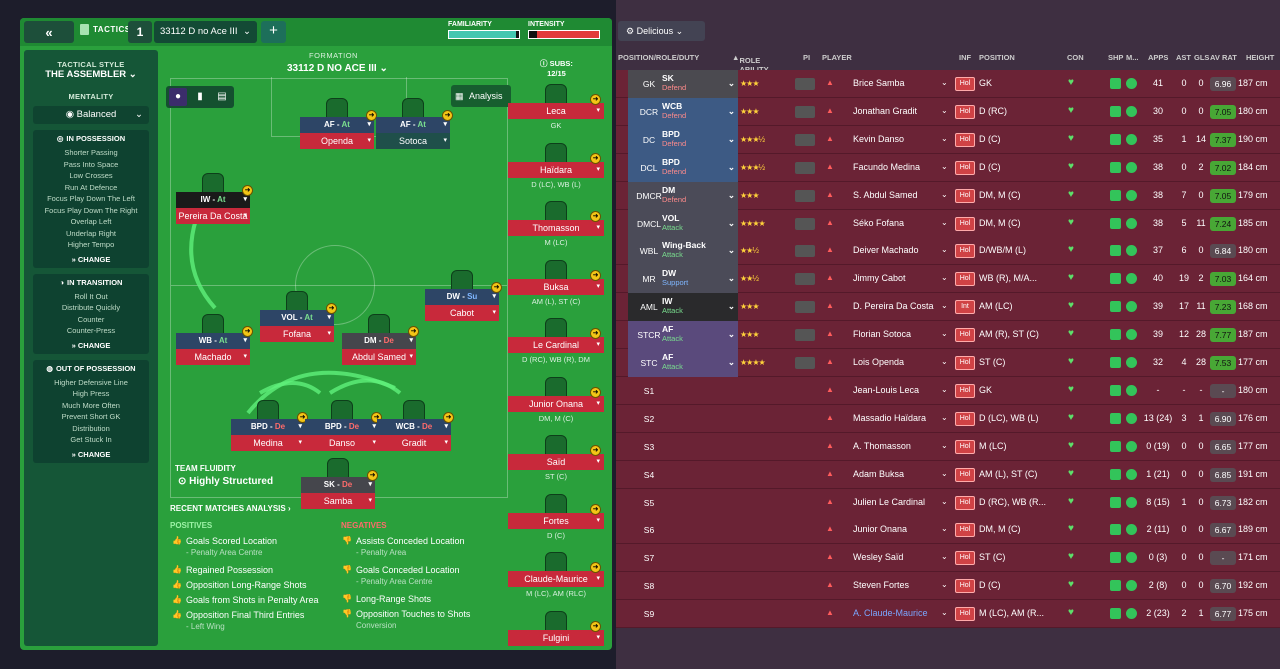 This screenshot has width=1280, height=669. Describe the element at coordinates (1223, 57) in the screenshot. I see `col-av-rat: AV RAT` at that location.